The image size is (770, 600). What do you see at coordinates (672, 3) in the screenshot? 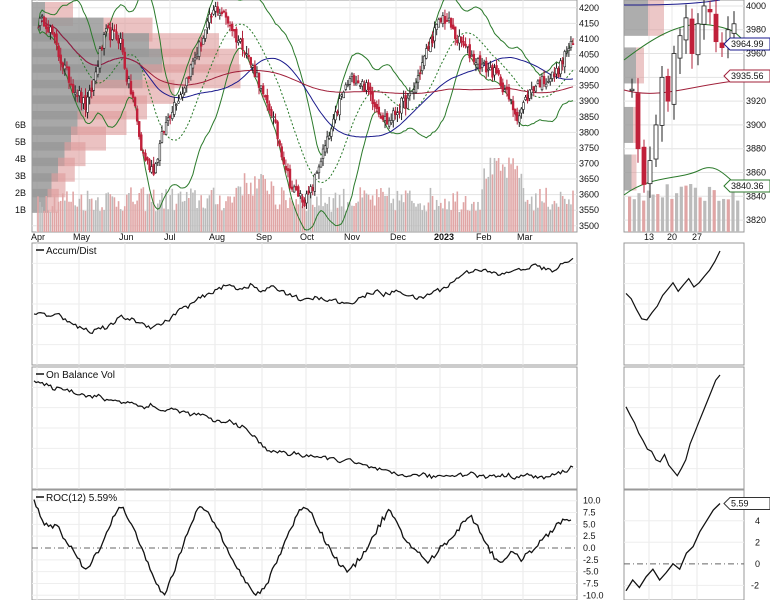
I see `zoom-sma50` at bounding box center [672, 3].